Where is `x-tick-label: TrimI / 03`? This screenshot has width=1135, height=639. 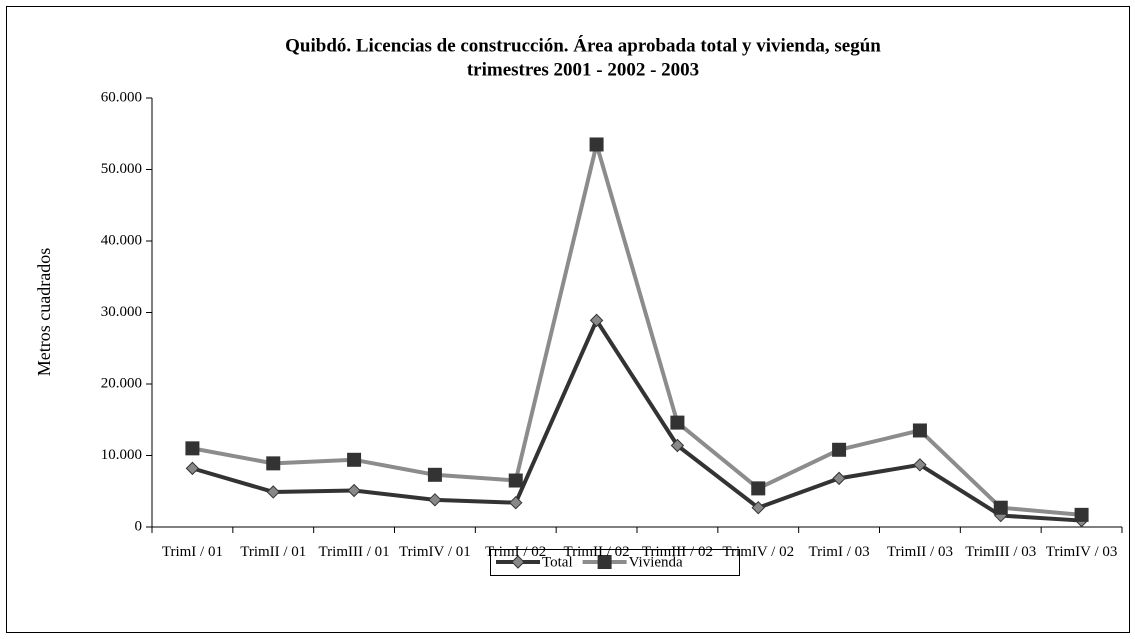 x-tick-label: TrimI / 03 is located at coordinates (839, 552).